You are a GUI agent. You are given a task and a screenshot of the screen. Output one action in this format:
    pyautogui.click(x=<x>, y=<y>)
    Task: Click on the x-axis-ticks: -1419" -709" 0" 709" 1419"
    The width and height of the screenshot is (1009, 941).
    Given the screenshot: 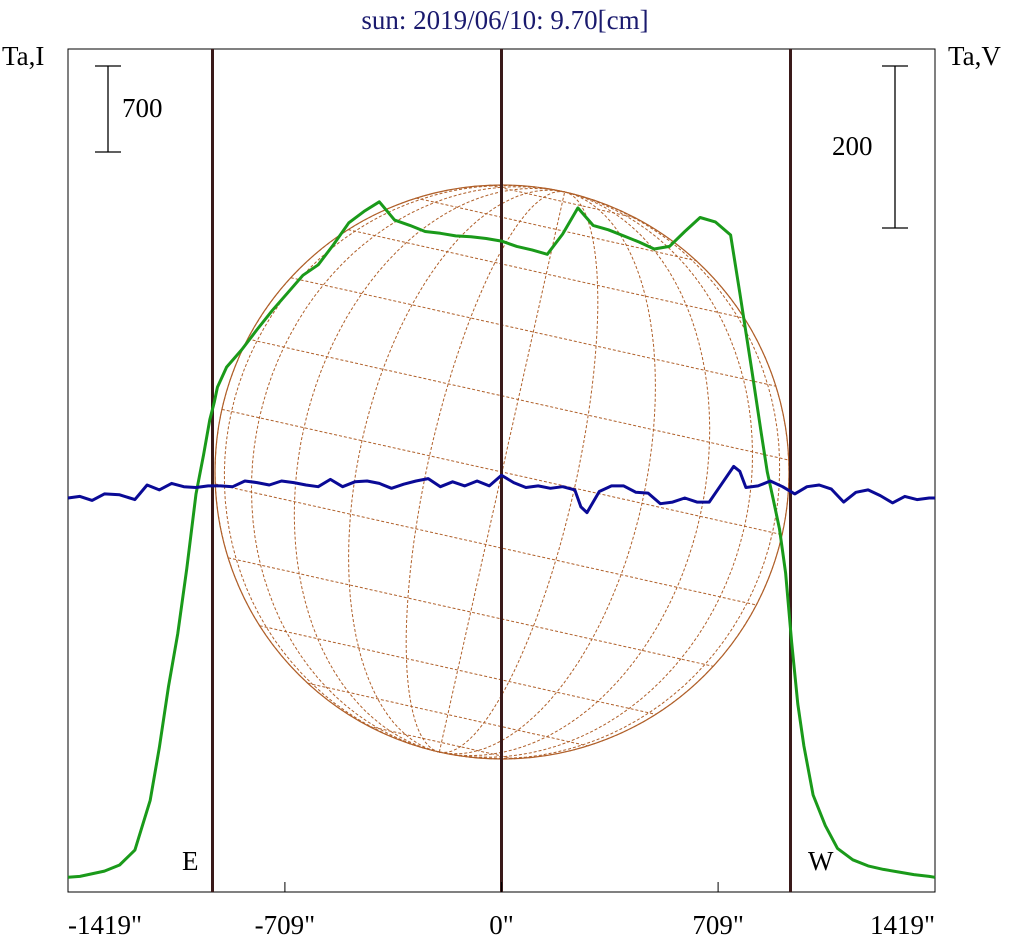 What is the action you would take?
    pyautogui.click(x=501, y=911)
    